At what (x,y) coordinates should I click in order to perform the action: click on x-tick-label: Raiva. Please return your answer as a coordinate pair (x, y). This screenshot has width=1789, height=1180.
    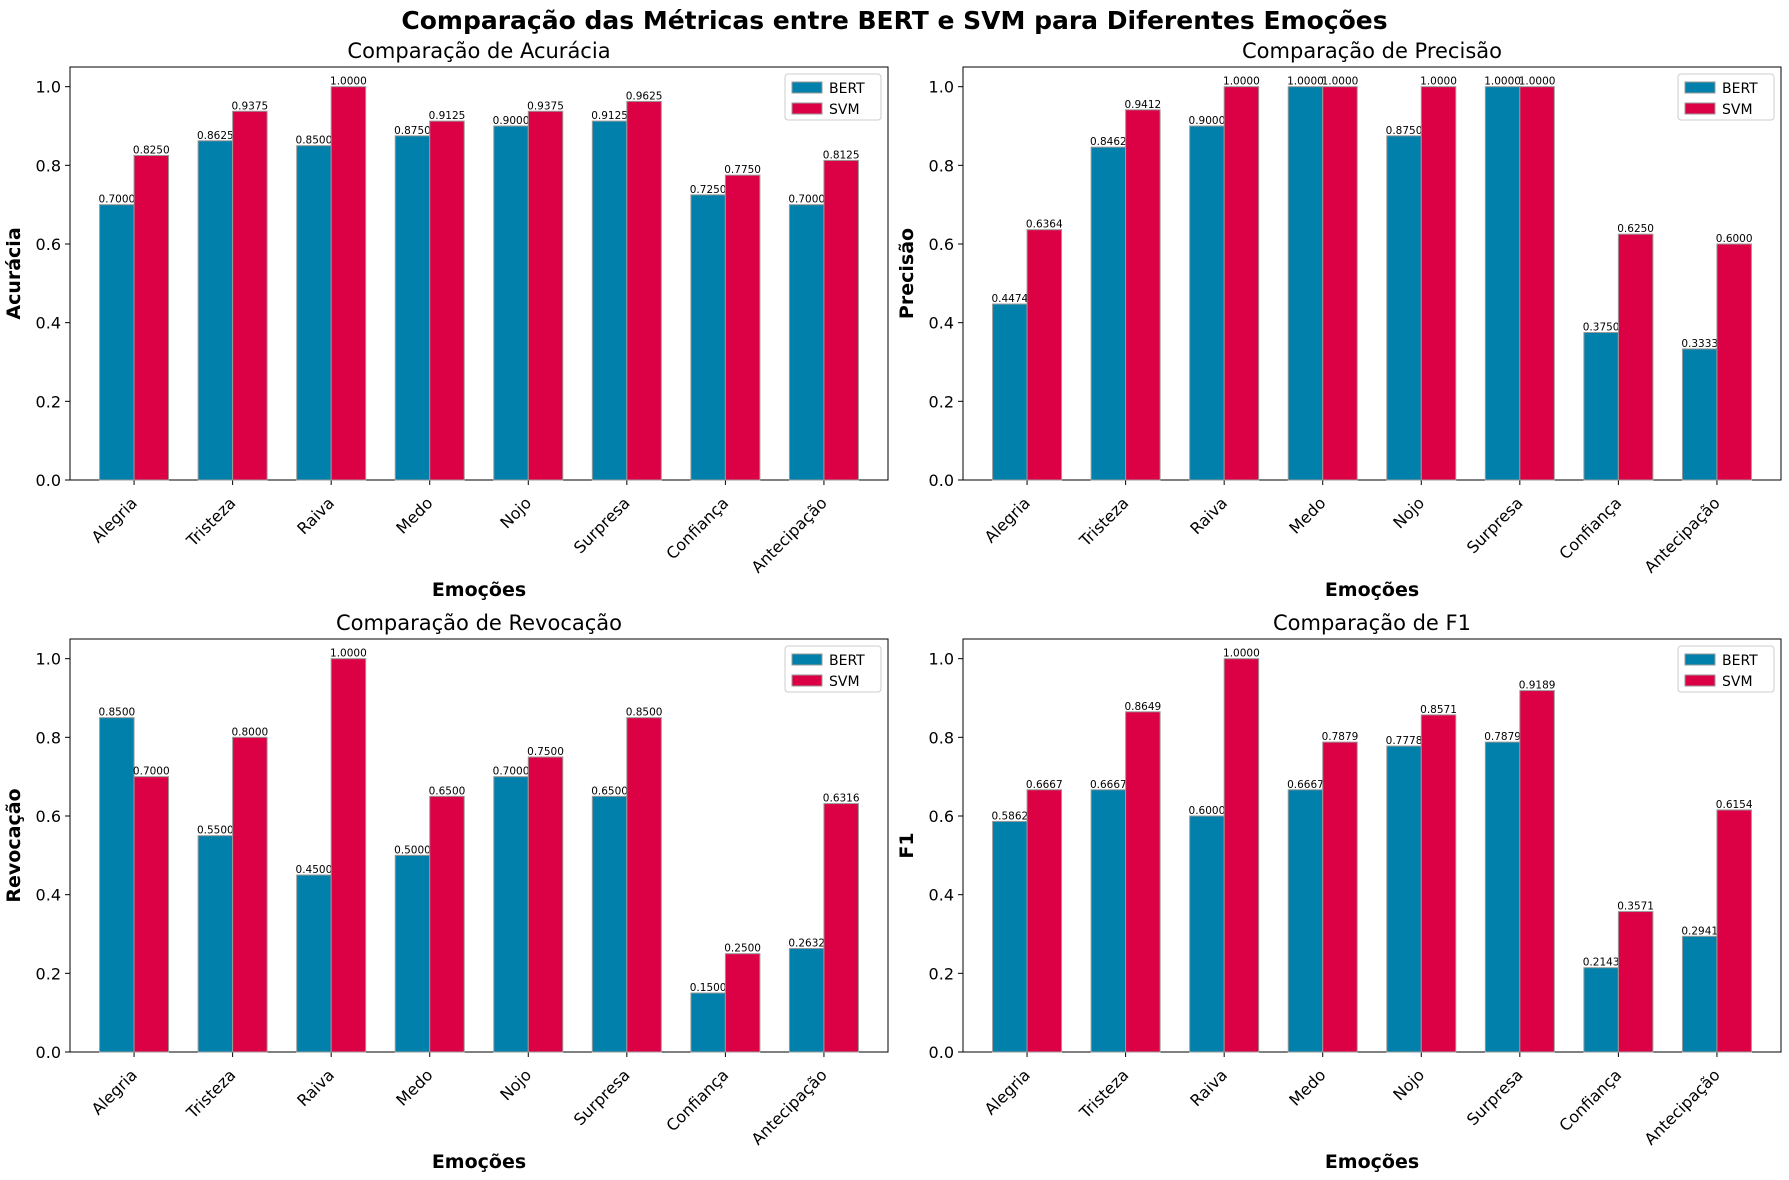
    Looking at the image, I should click on (315, 1087).